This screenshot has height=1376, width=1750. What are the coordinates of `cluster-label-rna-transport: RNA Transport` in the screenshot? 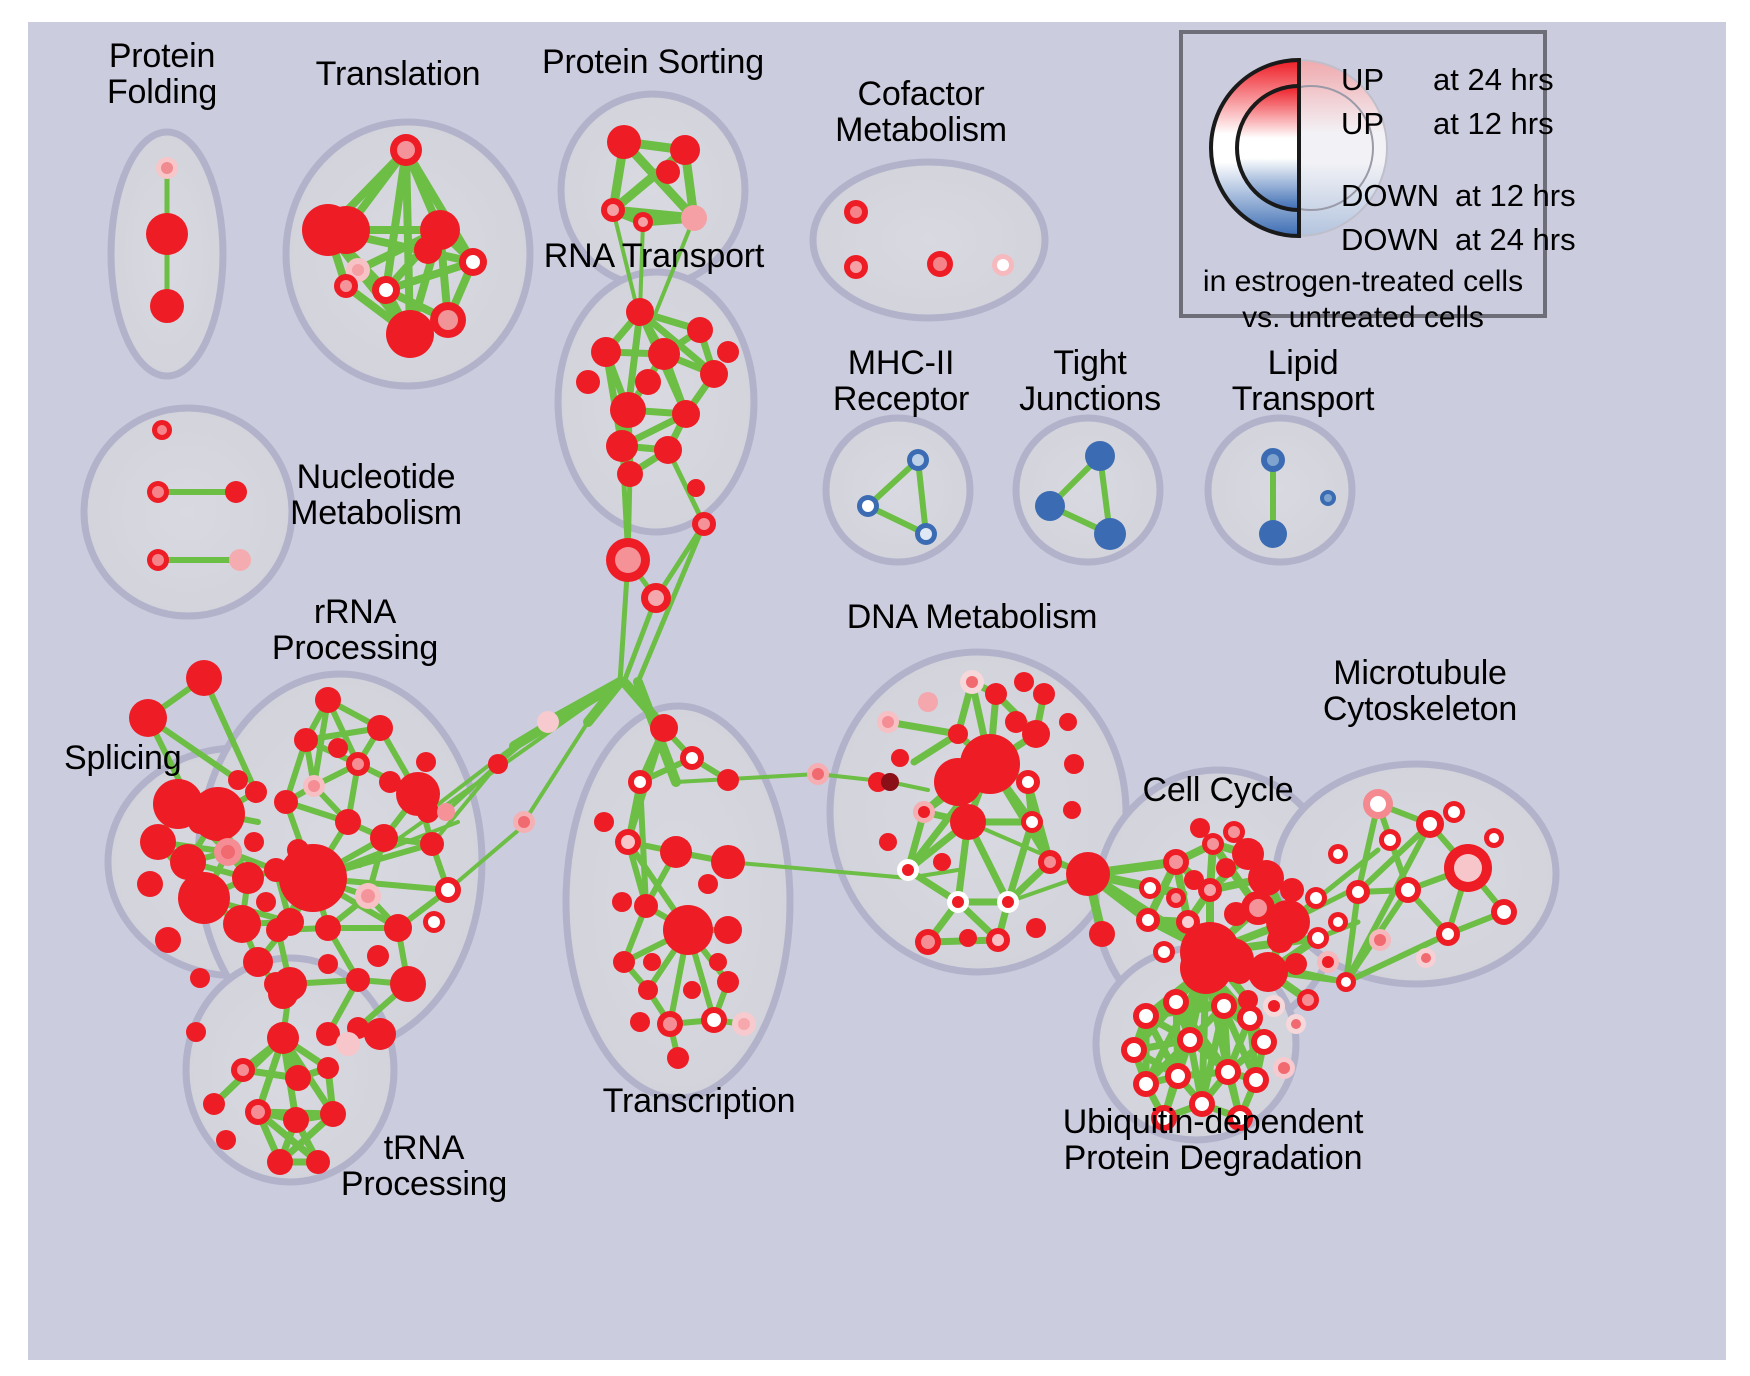 It's located at (654, 256).